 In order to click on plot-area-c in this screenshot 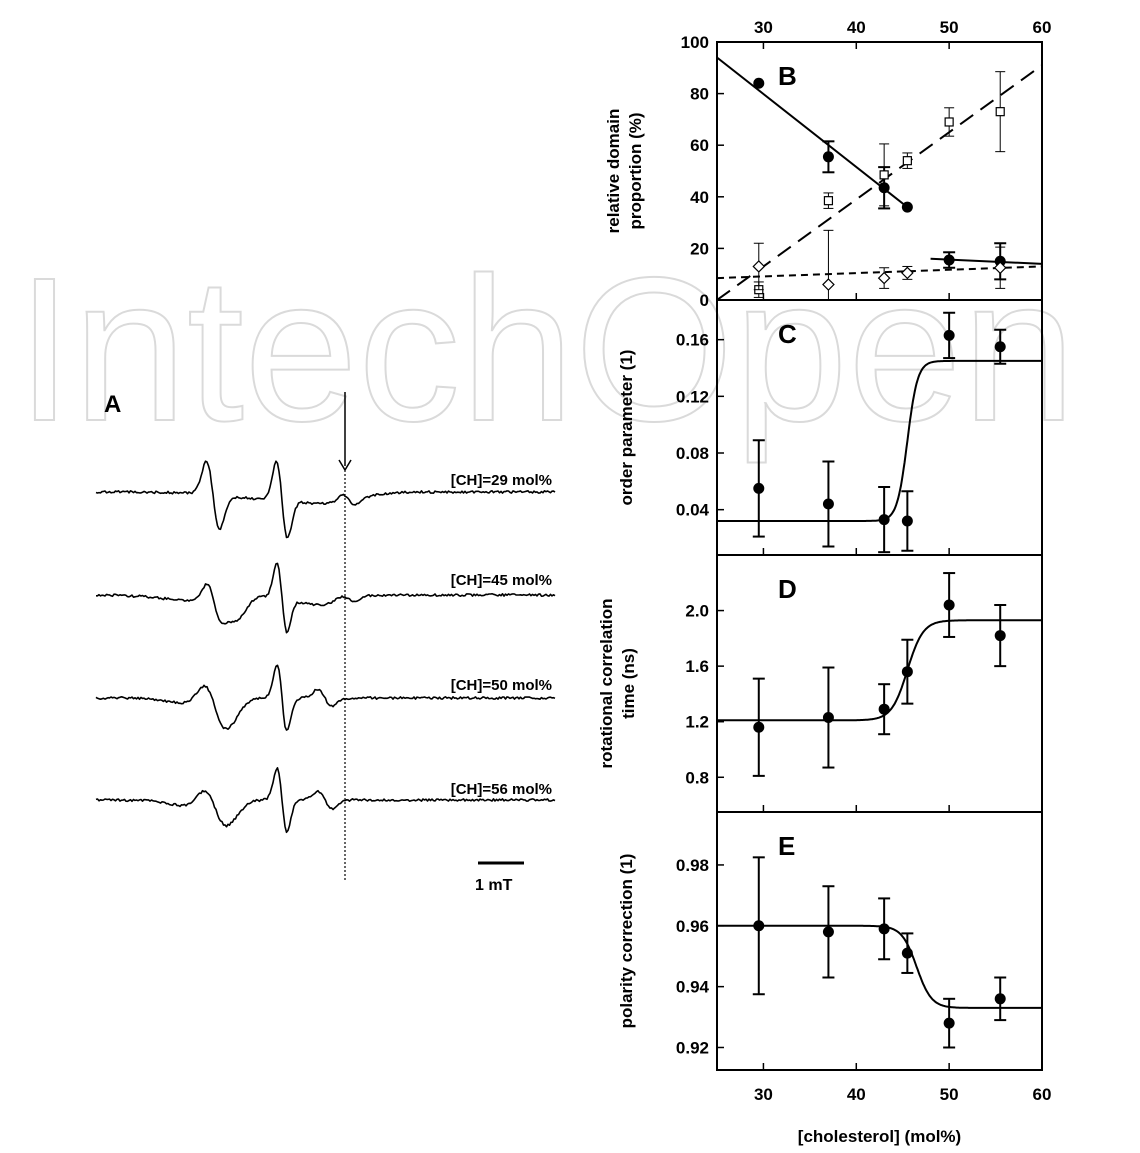, I will do `click(879, 432)`.